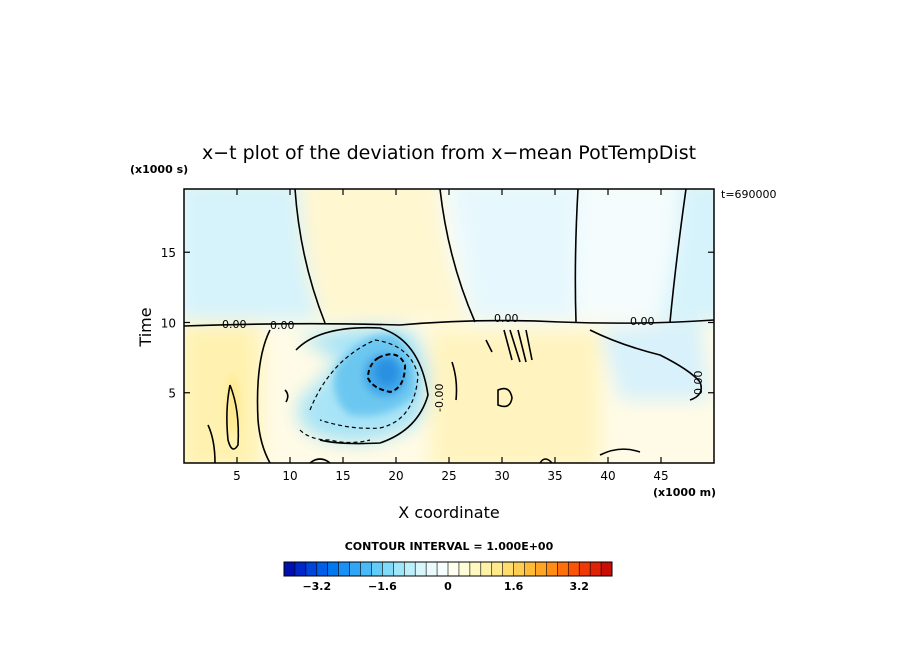 This screenshot has width=904, height=654. What do you see at coordinates (439, 398) in the screenshot?
I see `contour-label: -0.00` at bounding box center [439, 398].